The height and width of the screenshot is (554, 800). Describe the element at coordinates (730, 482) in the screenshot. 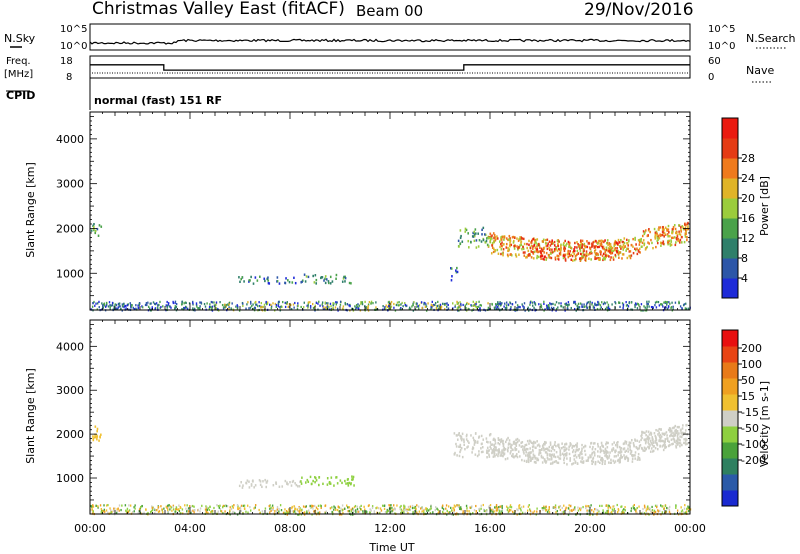

I see `velocity-colorbar-swatch` at that location.